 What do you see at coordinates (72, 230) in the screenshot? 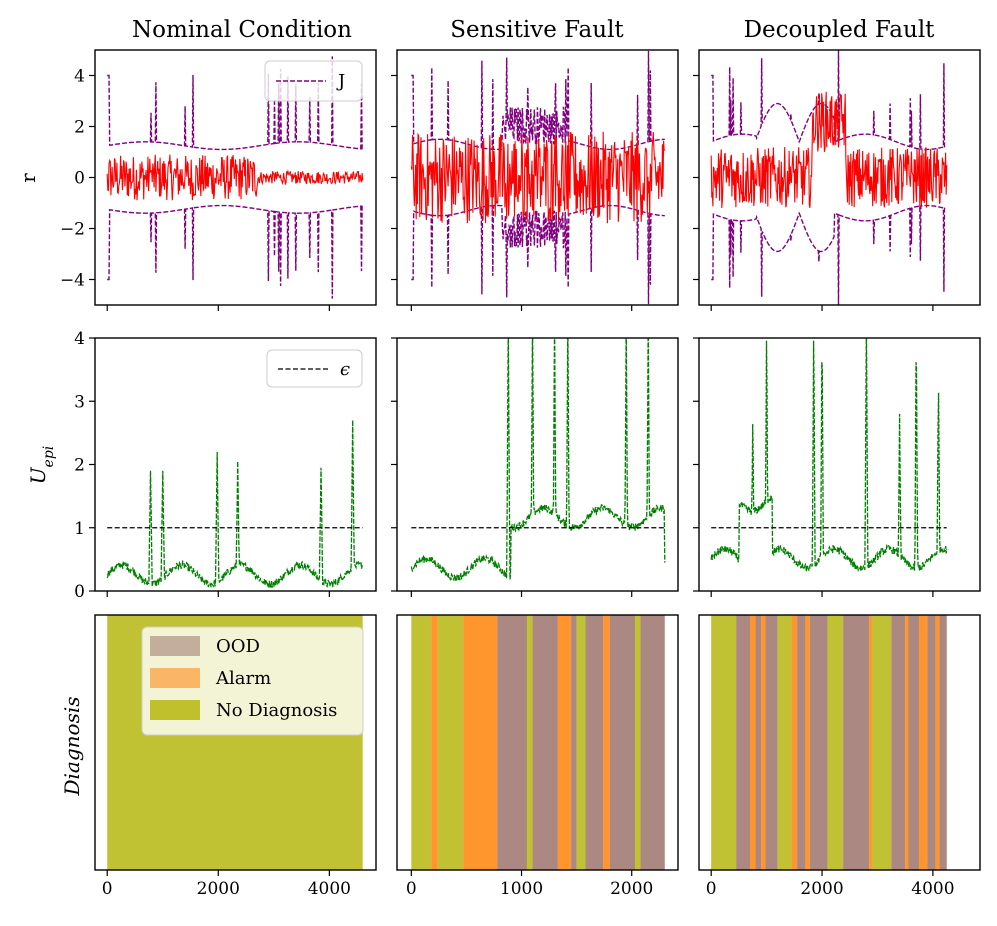
I see `y-tick-label: −2` at bounding box center [72, 230].